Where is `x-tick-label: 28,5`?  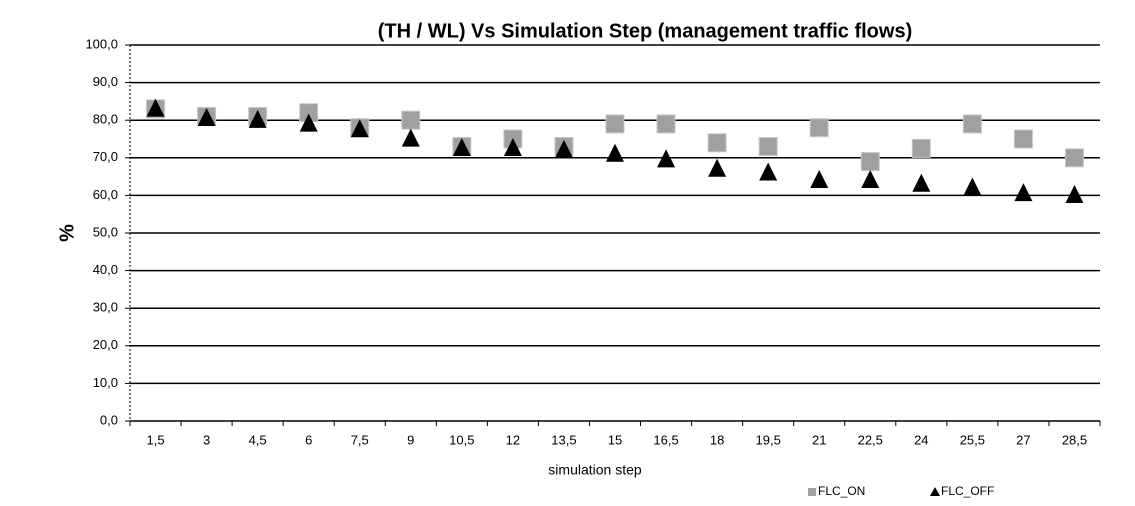 x-tick-label: 28,5 is located at coordinates (1074, 439).